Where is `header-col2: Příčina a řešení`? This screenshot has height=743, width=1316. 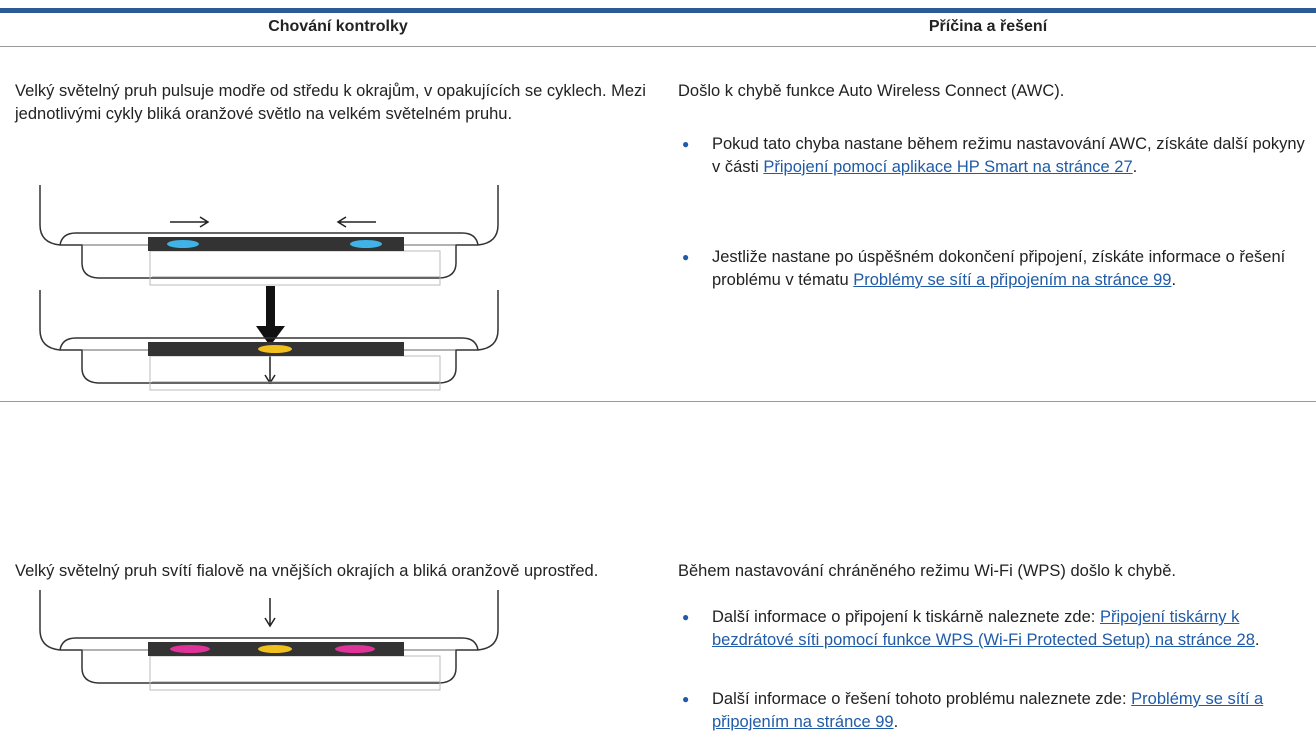
header-col2: Příčina a řešení is located at coordinates (988, 26).